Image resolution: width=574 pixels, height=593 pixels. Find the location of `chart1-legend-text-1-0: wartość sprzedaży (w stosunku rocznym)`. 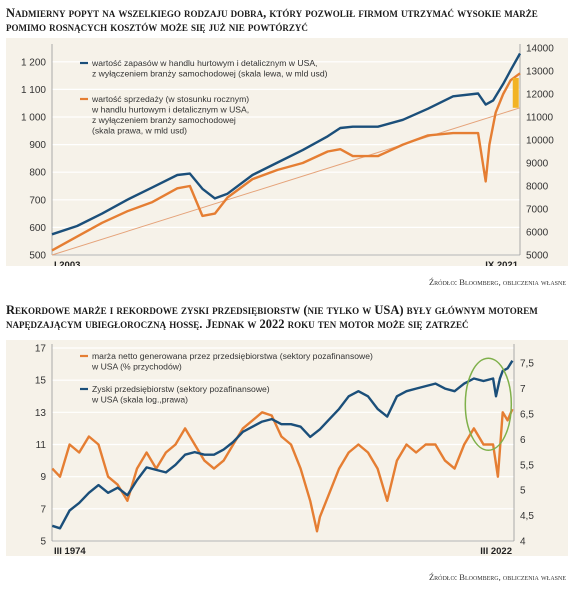

chart1-legend-text-1-0: wartość sprzedaży (w stosunku rocznym) is located at coordinates (170, 99).